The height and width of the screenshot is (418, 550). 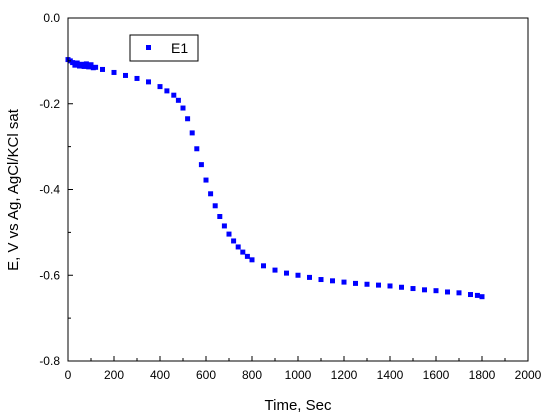 I want to click on legend-box, so click(x=164, y=48).